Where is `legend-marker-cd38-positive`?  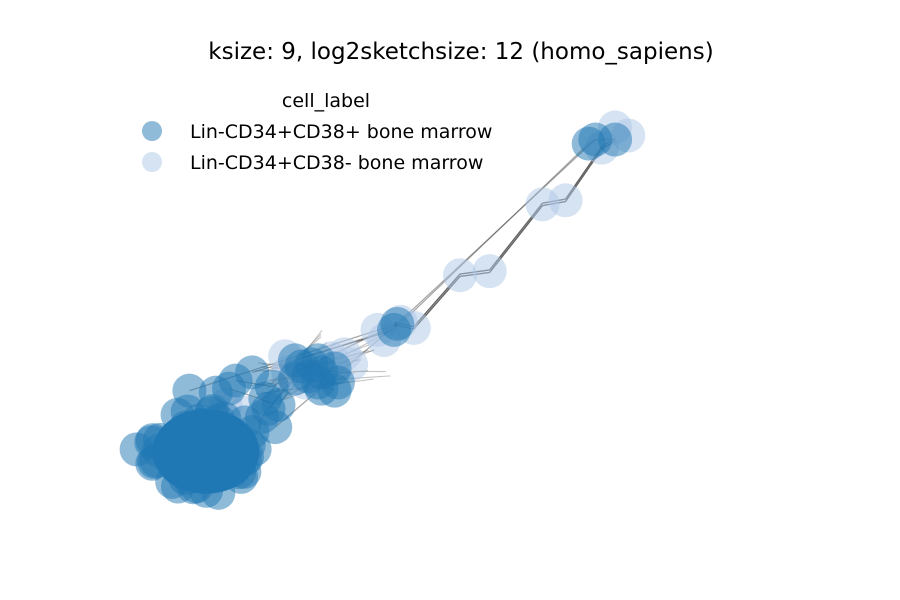 legend-marker-cd38-positive is located at coordinates (152, 131).